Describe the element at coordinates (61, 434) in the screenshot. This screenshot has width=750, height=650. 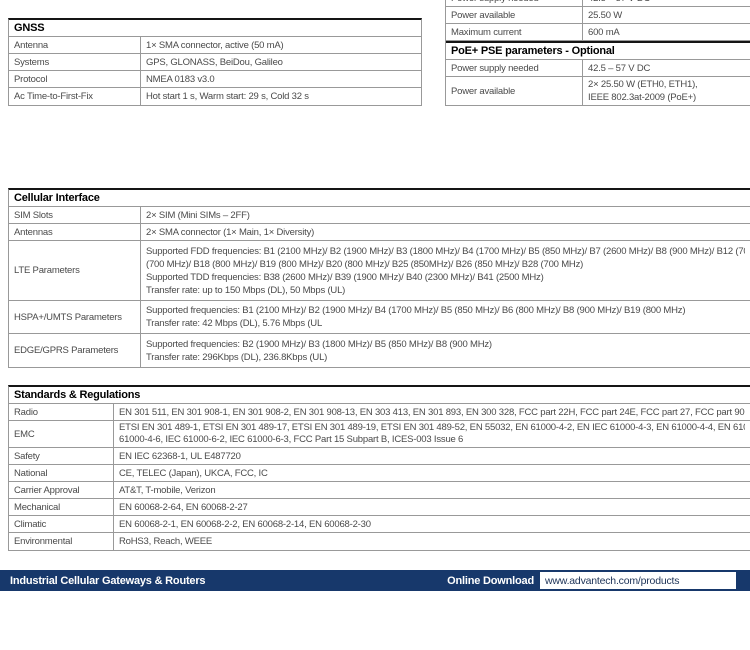
I see `row-label: EMC` at that location.